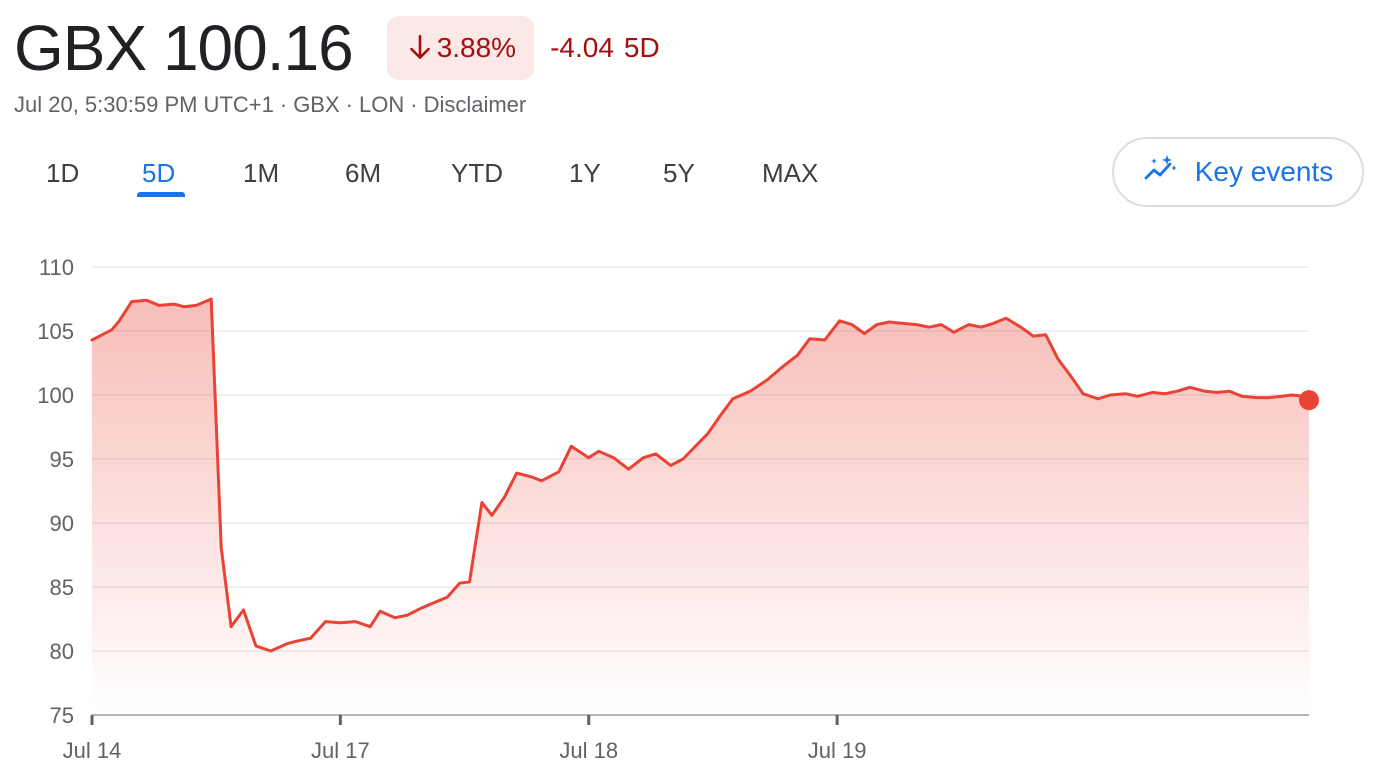  Describe the element at coordinates (475, 104) in the screenshot. I see `disclaimer-link: Disclaimer` at that location.